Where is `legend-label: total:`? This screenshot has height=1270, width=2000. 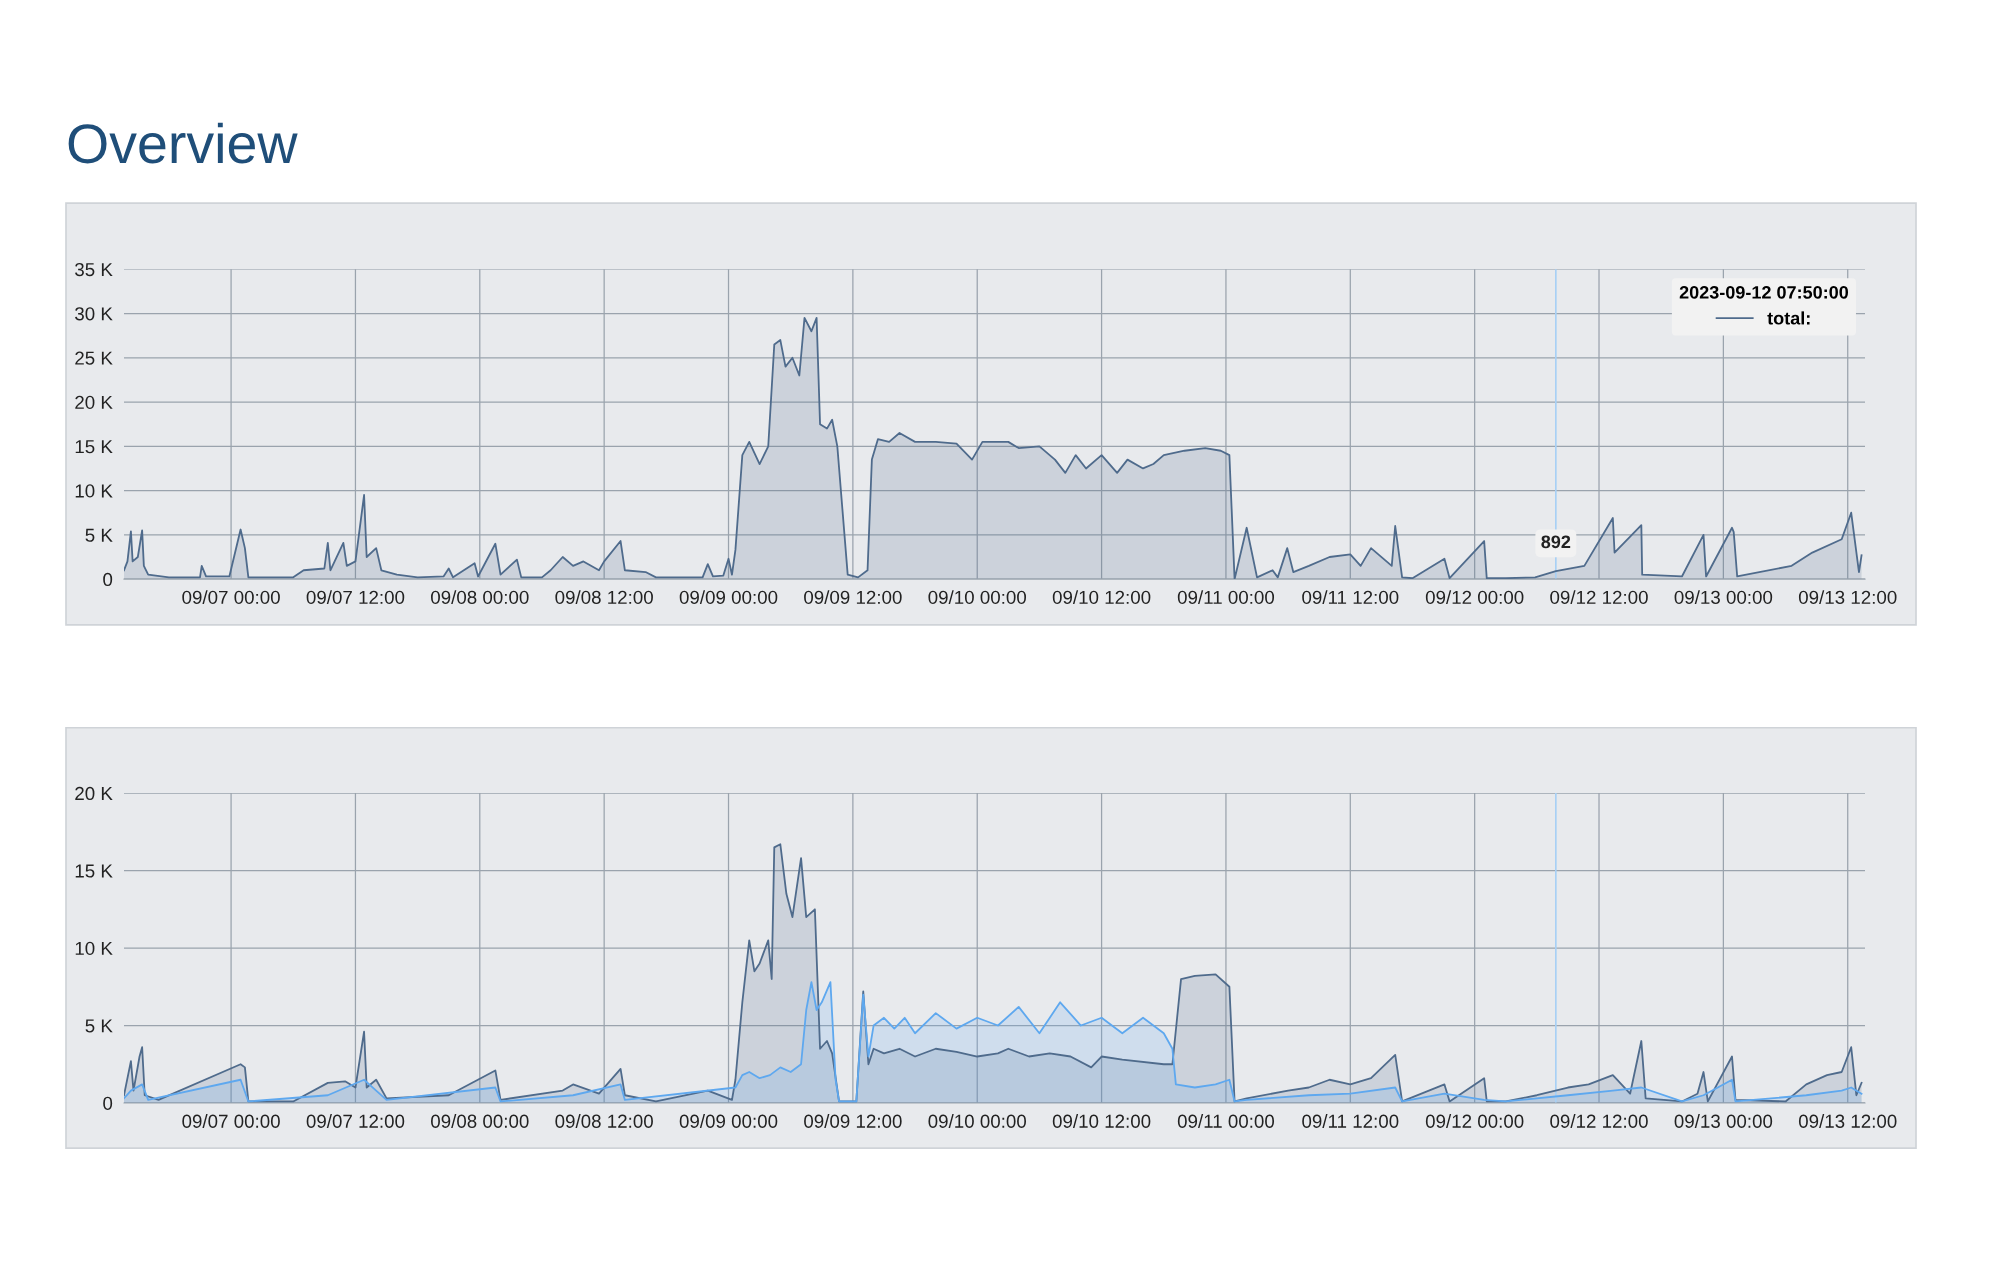
legend-label: total: is located at coordinates (1788, 318).